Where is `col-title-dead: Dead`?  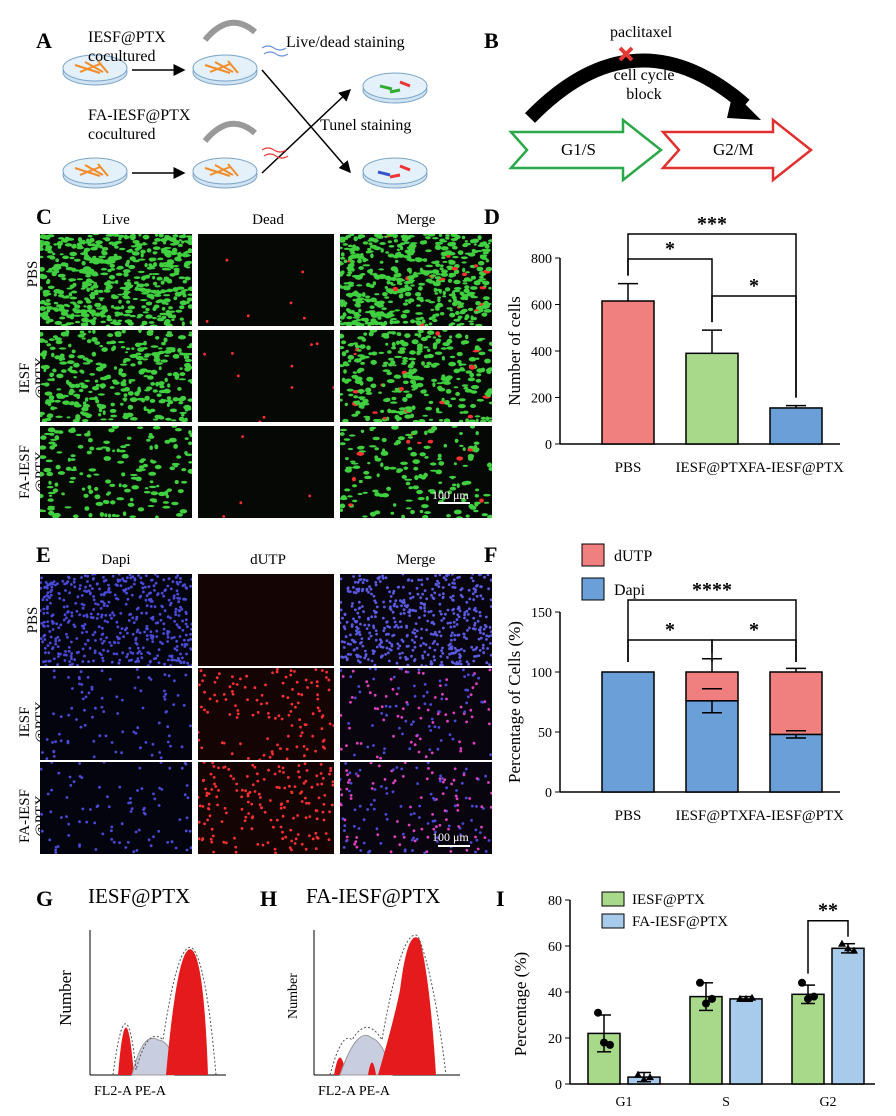 col-title-dead: Dead is located at coordinates (268, 220).